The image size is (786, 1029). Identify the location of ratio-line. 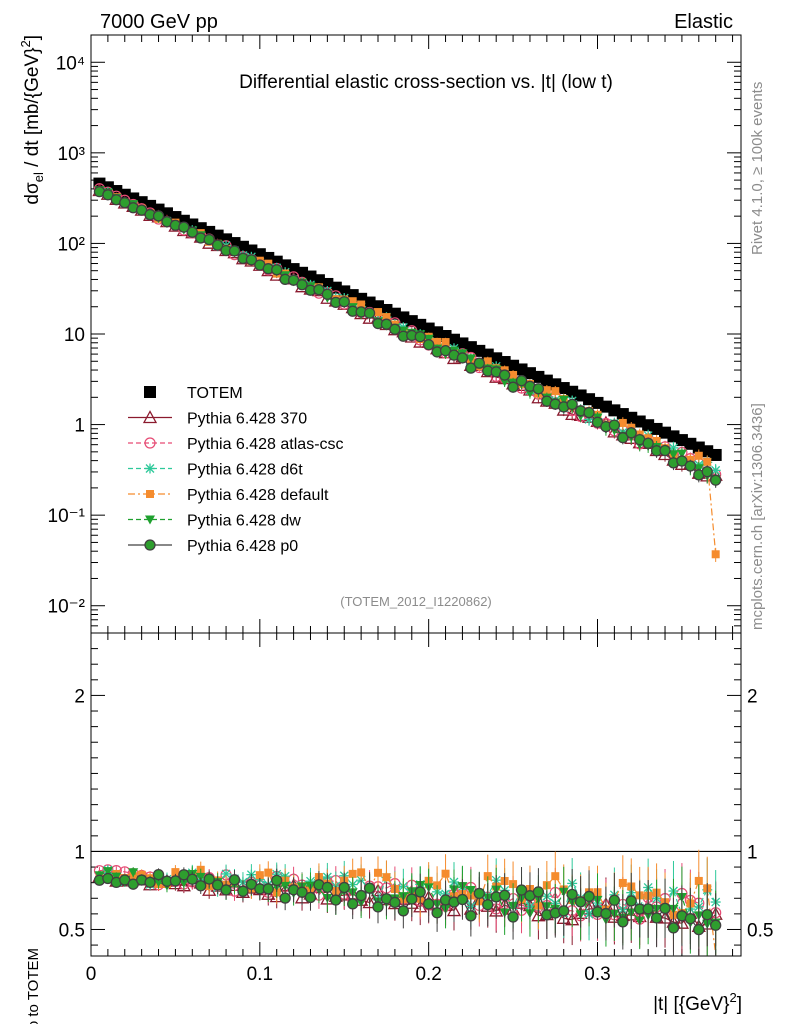
(407, 897).